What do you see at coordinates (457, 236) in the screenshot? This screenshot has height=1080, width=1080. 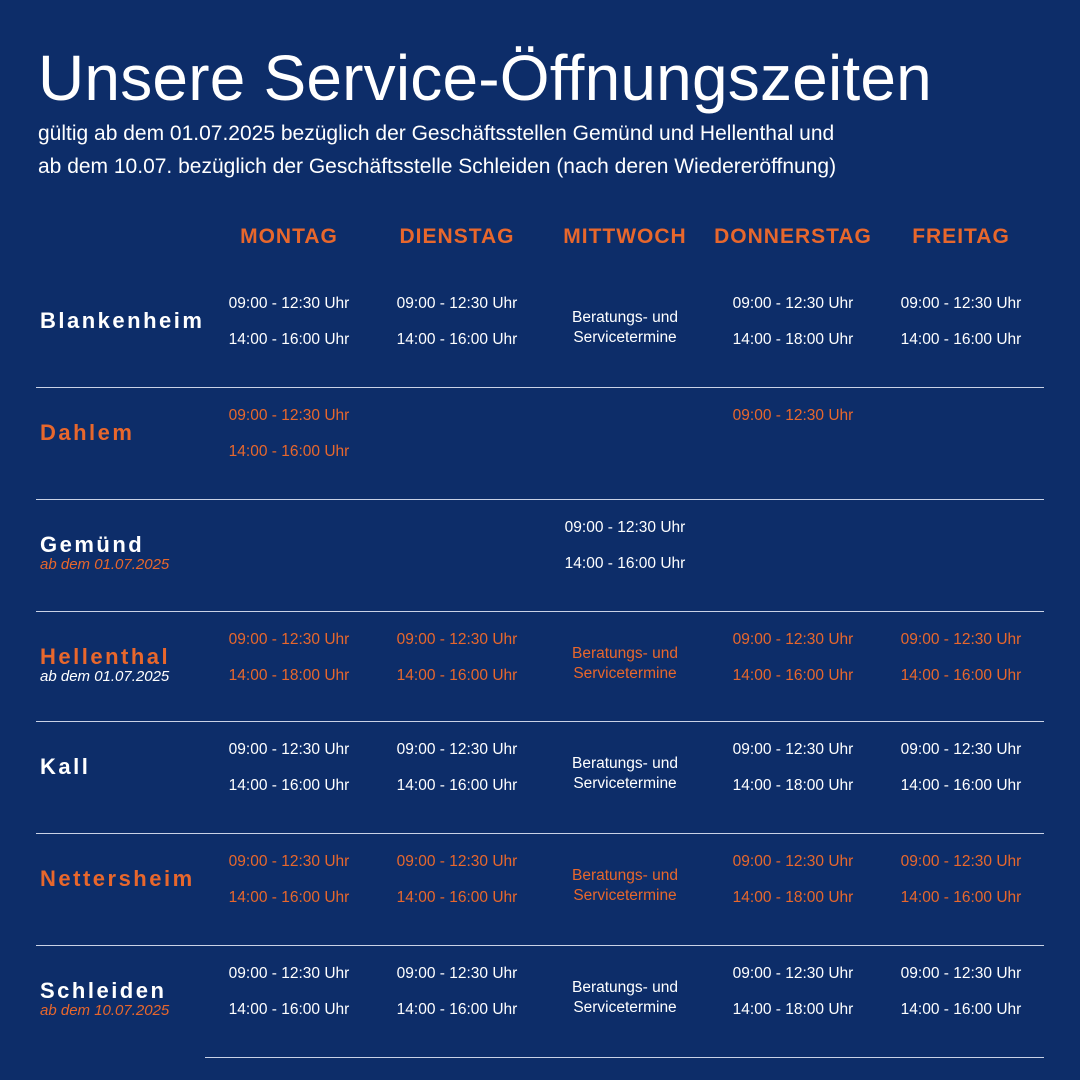 I see `day-header-dienstag: DIENSTAG` at bounding box center [457, 236].